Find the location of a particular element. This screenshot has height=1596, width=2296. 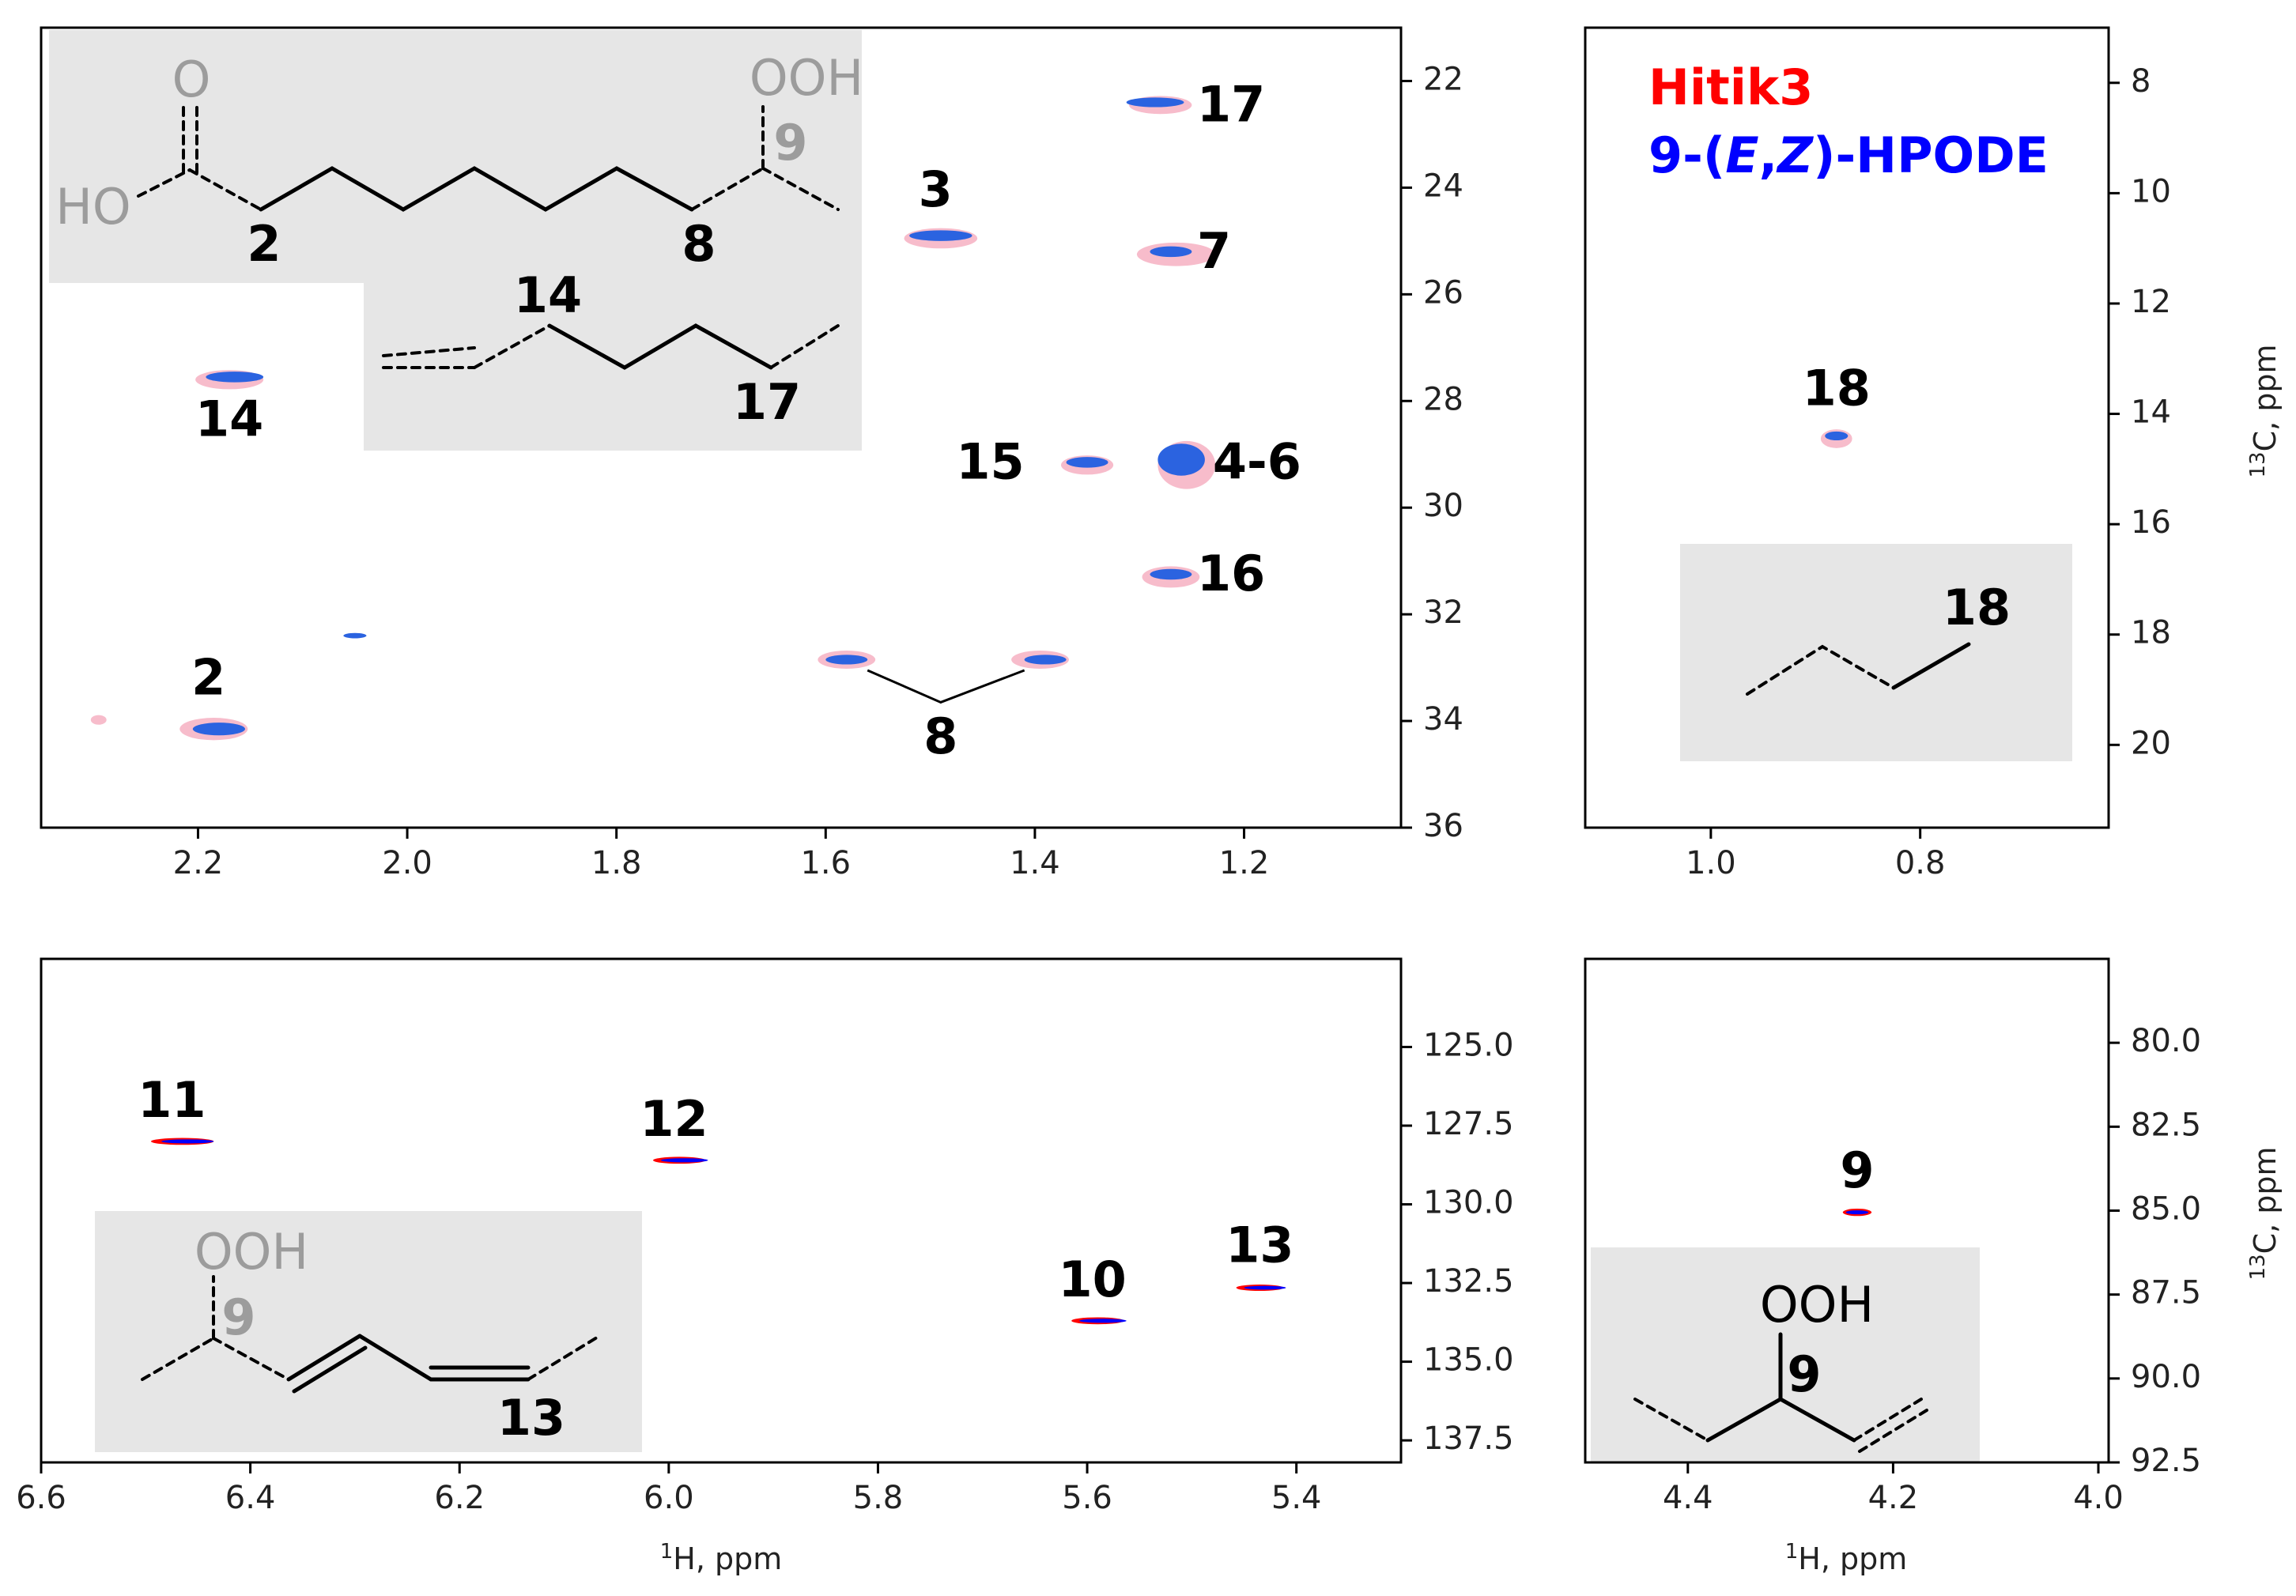

ytick-label-87.5: 87.5 is located at coordinates (2166, 1293).